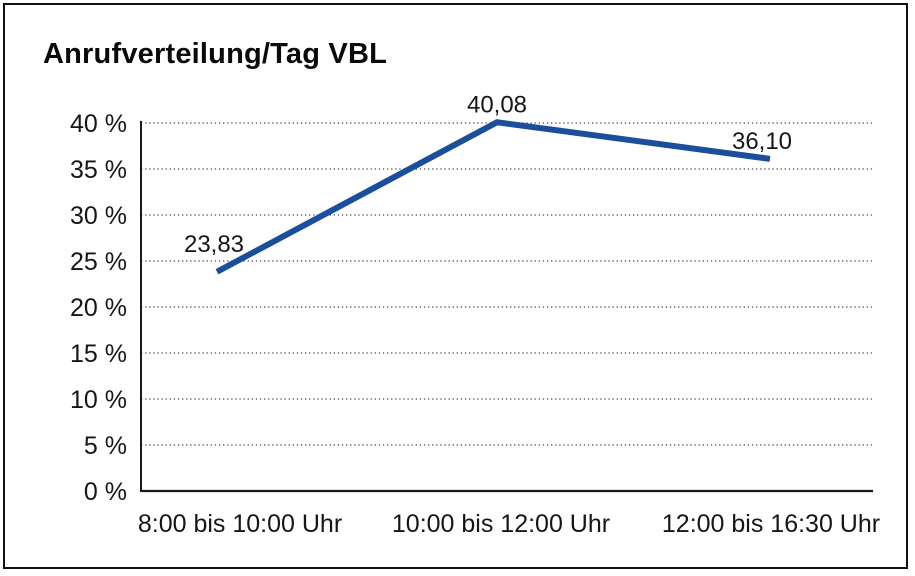  What do you see at coordinates (98, 308) in the screenshot?
I see `y-tick-label: 20 %` at bounding box center [98, 308].